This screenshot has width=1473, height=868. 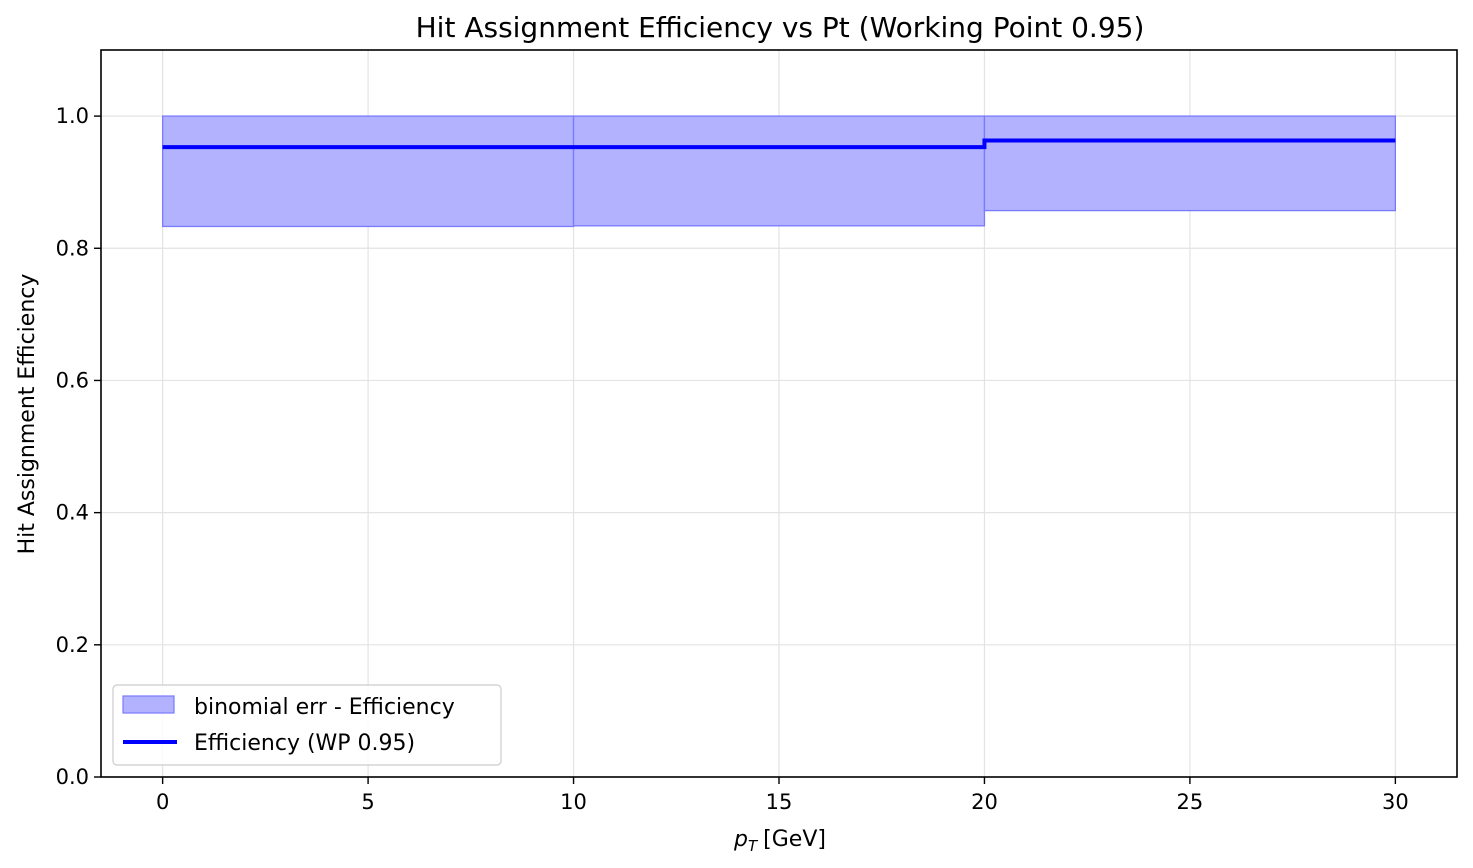 I want to click on x-tick-label: 25, so click(x=1190, y=802).